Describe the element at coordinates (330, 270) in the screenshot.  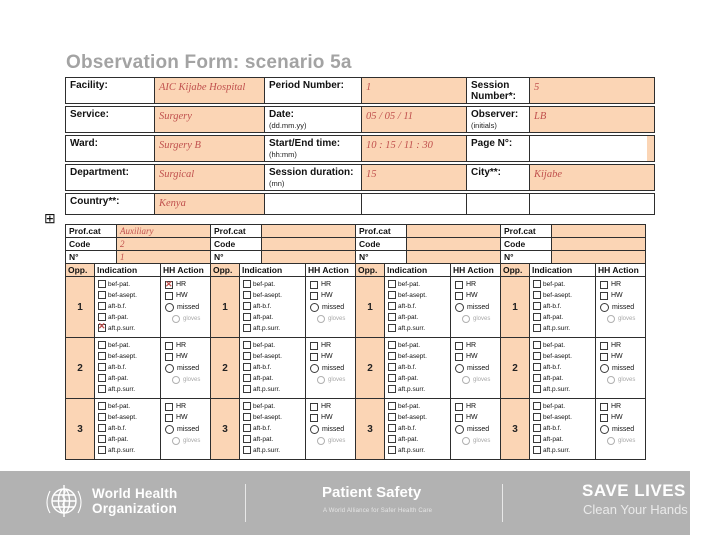
I see `hh-action-column-header: HH Action` at that location.